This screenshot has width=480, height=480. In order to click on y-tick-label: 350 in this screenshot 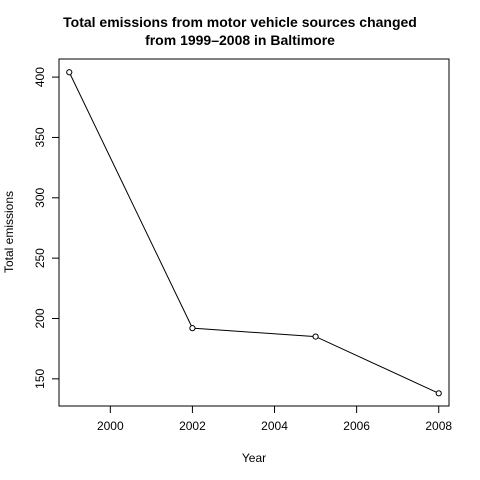, I will do `click(40, 137)`.